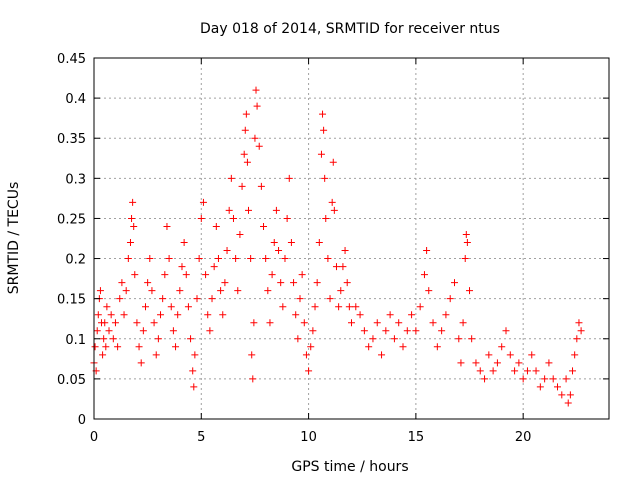 The width and height of the screenshot is (640, 480). Describe the element at coordinates (71, 219) in the screenshot. I see `y-tick-label: 0.25` at that location.